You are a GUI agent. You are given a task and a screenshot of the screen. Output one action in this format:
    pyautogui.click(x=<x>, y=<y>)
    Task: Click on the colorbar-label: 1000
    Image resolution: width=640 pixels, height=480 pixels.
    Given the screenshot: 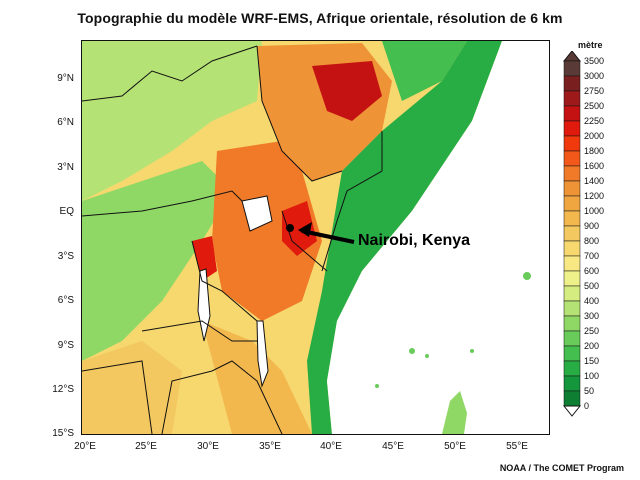 What is the action you would take?
    pyautogui.click(x=594, y=211)
    